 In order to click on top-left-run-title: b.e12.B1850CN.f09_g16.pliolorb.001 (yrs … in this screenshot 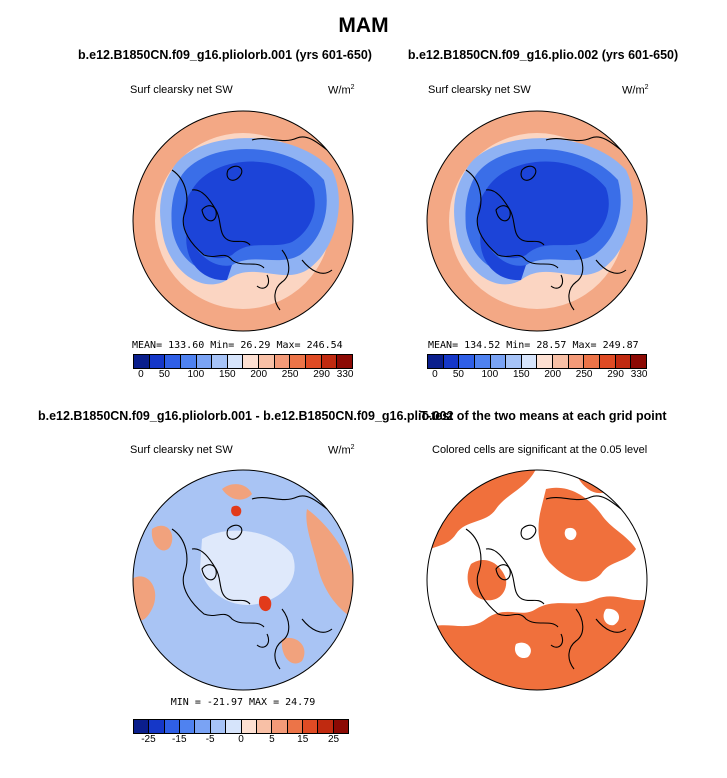, I will do `click(225, 55)`.